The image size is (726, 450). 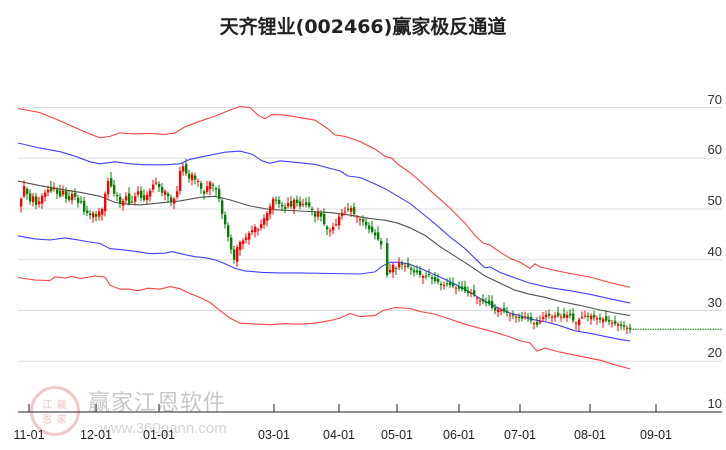 What do you see at coordinates (714, 251) in the screenshot?
I see `y-tick-label: 40` at bounding box center [714, 251].